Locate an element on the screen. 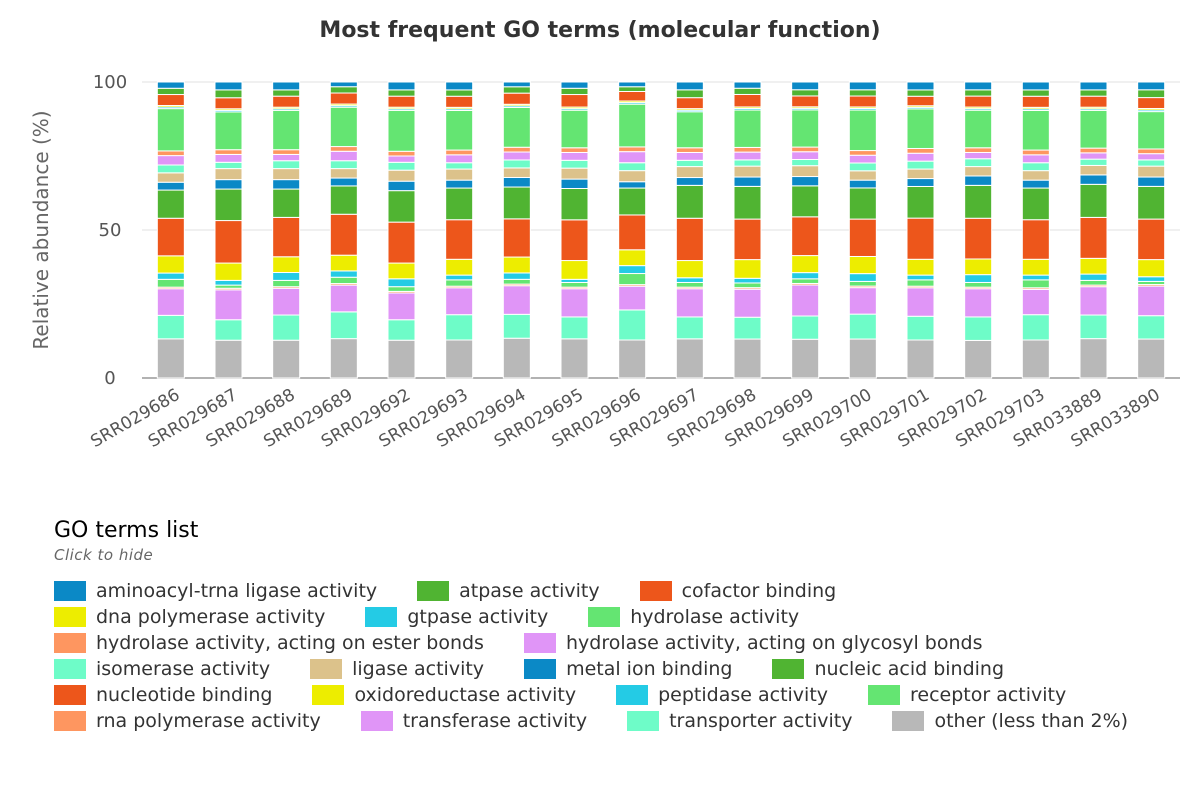 The image size is (1200, 800). legend-item: metal ion binding is located at coordinates (628, 669).